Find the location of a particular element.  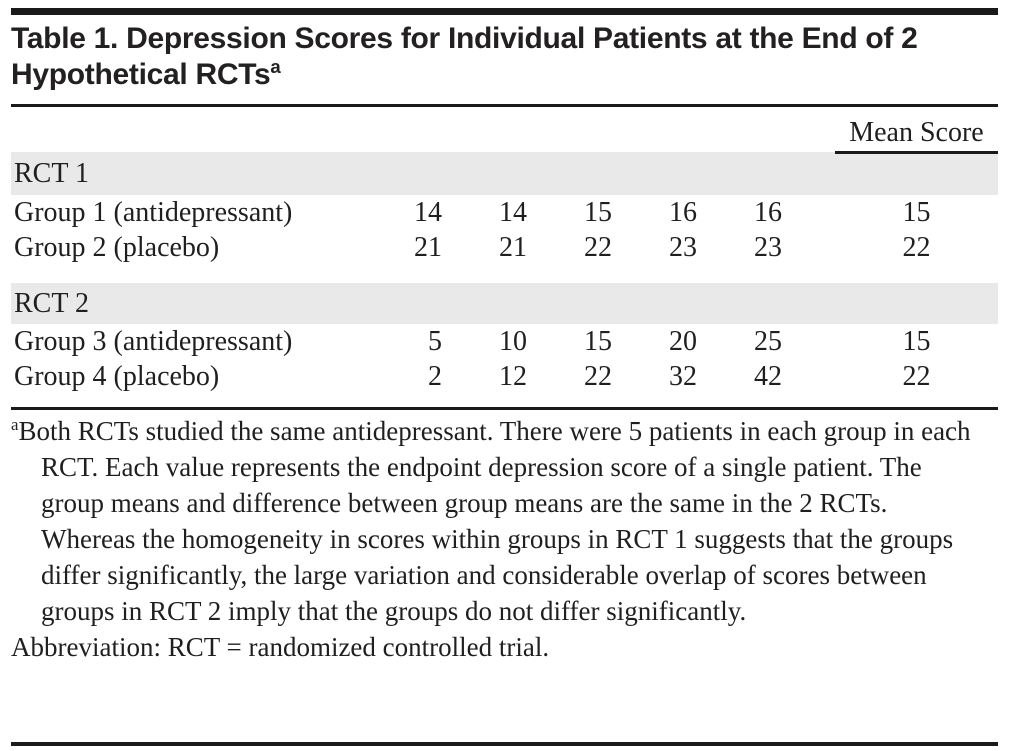

section-row-rct1: RCT 1 is located at coordinates (504, 173).